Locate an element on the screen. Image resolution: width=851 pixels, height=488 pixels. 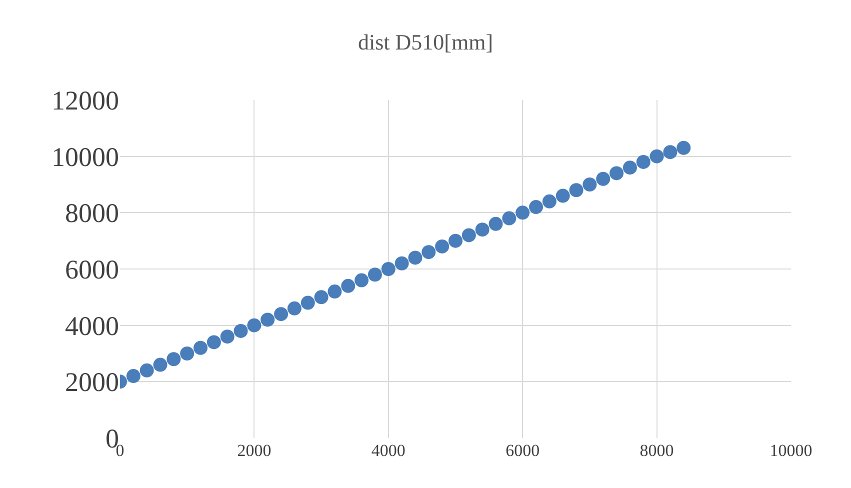
x-tick-label: 2000 is located at coordinates (254, 450).